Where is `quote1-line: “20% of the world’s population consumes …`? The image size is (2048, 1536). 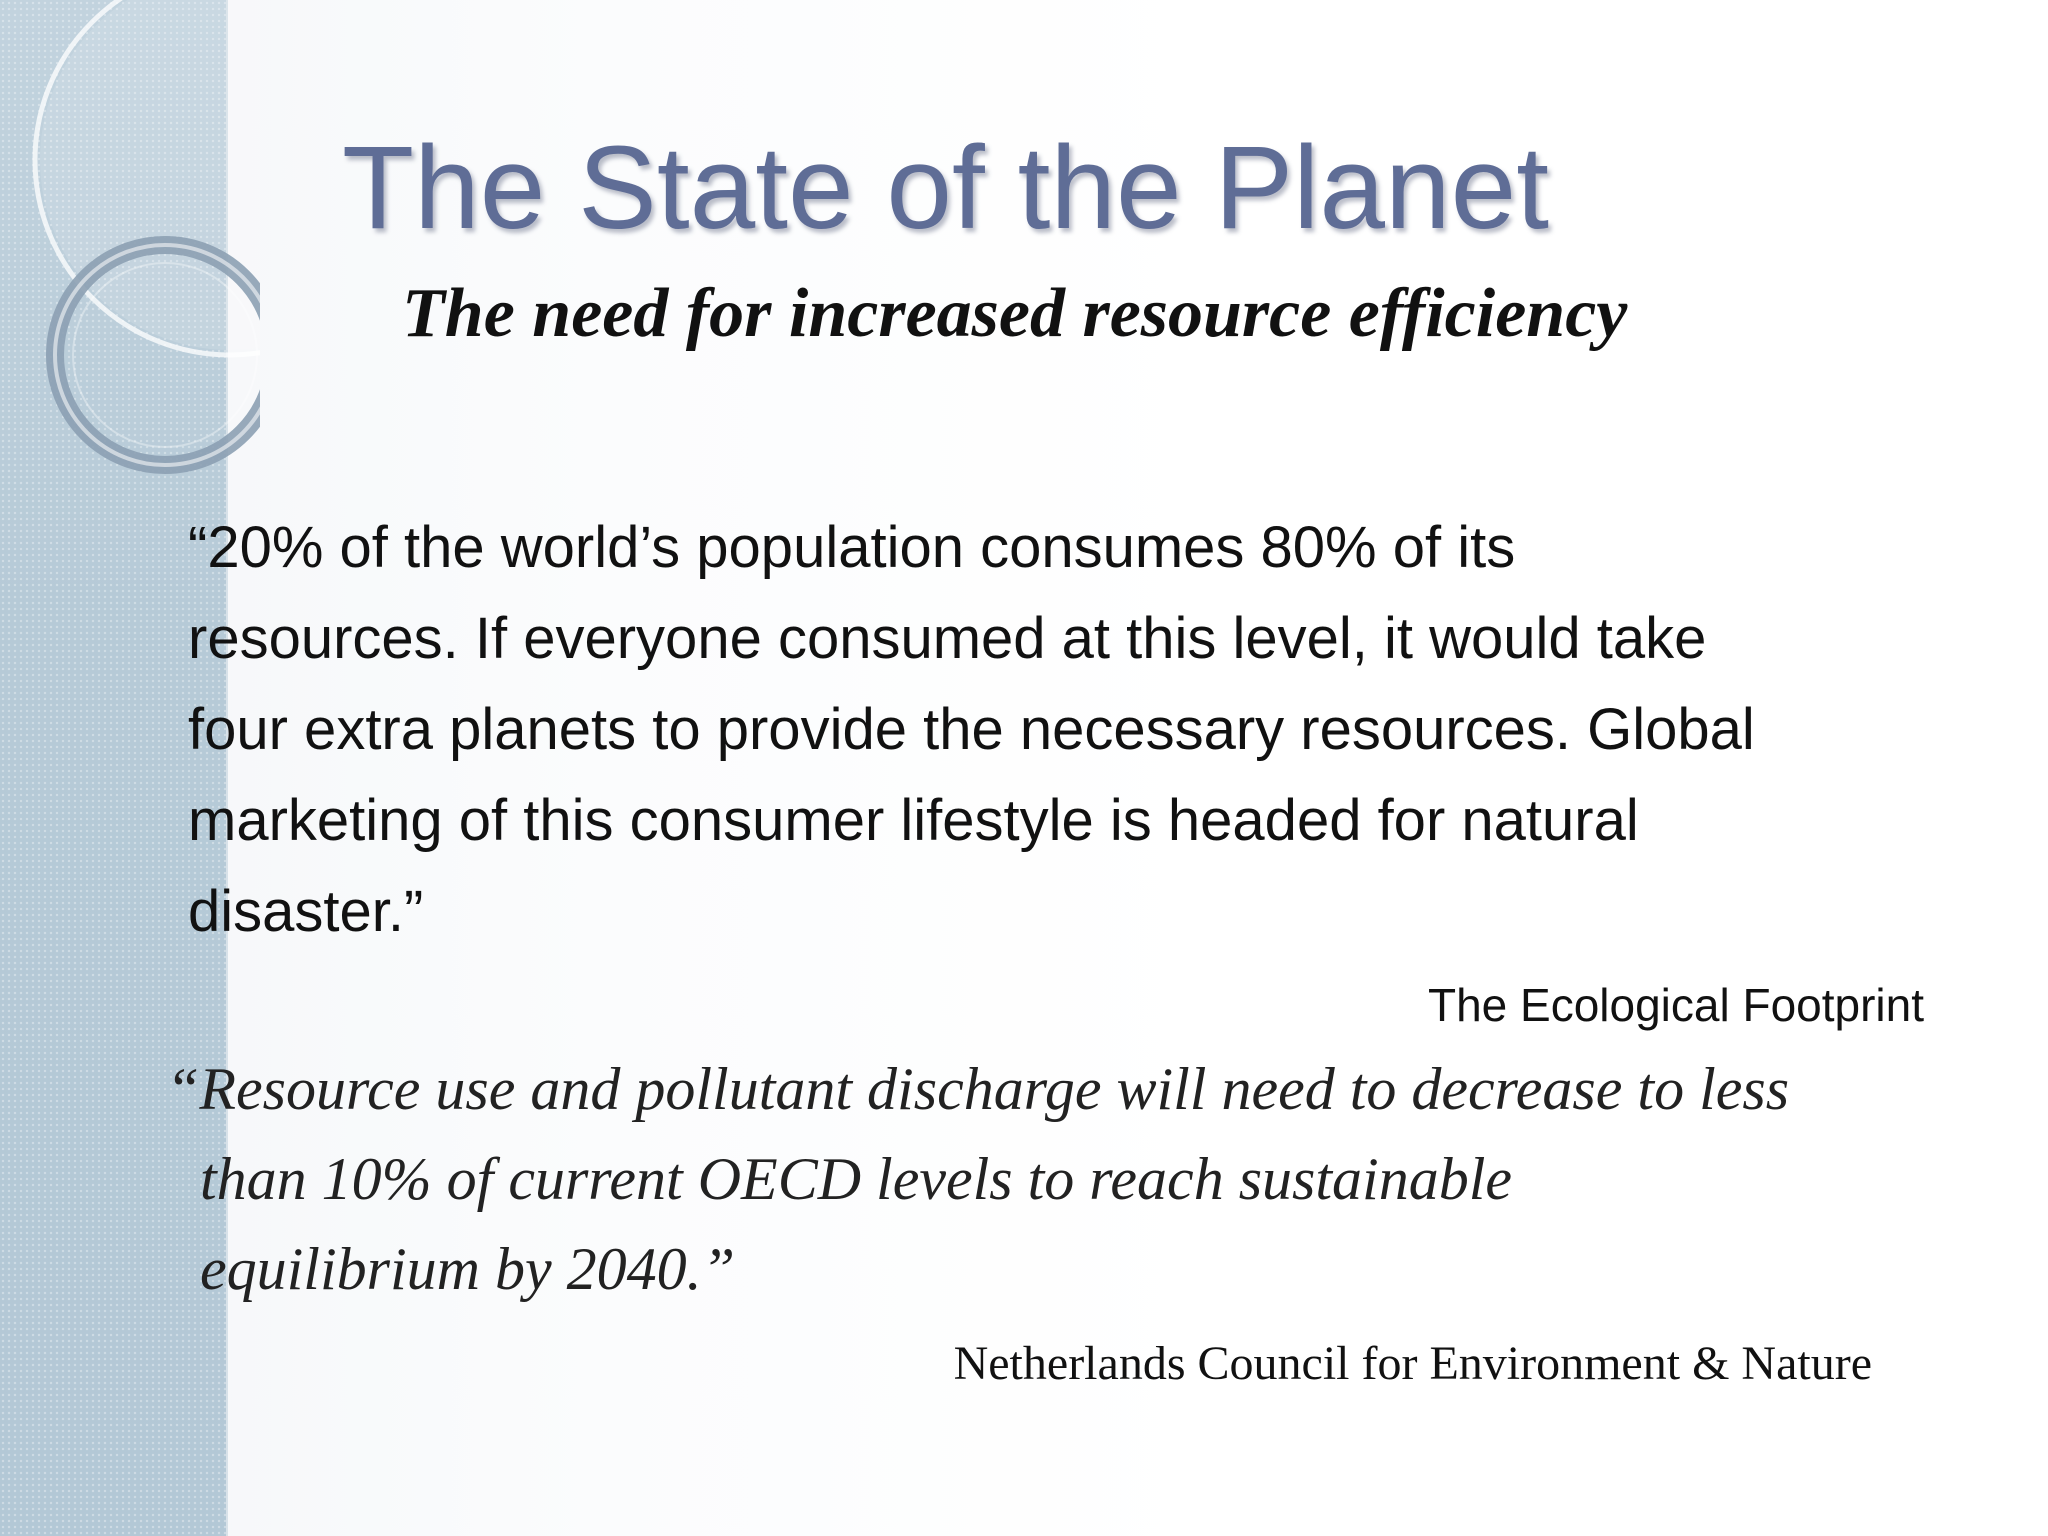 quote1-line: “20% of the world’s population consumes … is located at coordinates (852, 547).